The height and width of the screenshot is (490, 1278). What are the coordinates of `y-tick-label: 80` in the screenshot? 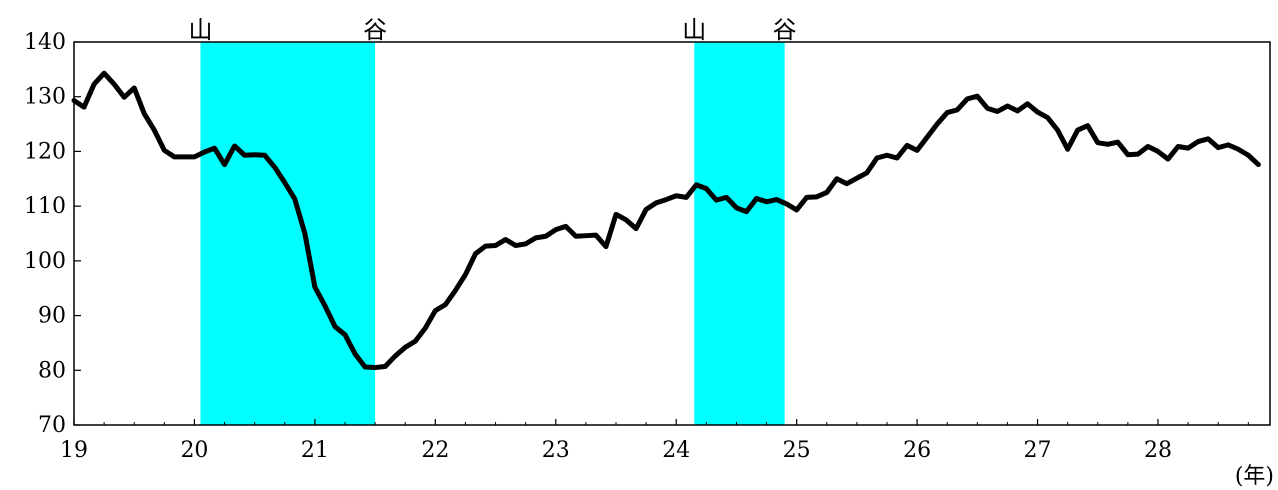 It's located at (52, 370).